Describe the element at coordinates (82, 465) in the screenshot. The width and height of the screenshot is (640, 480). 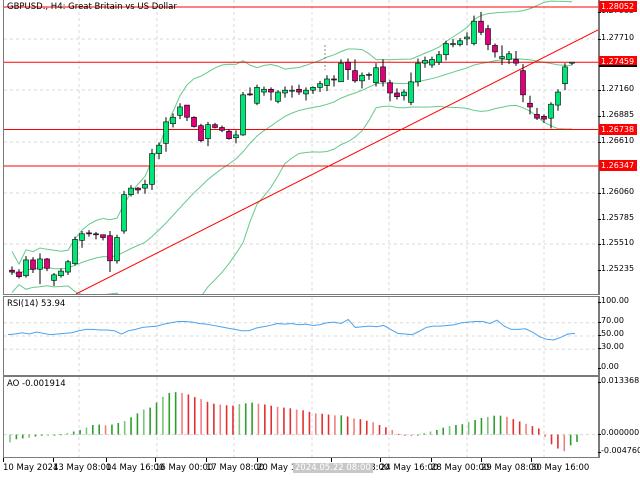
I see `time-tick: 13 May 08:00` at that location.